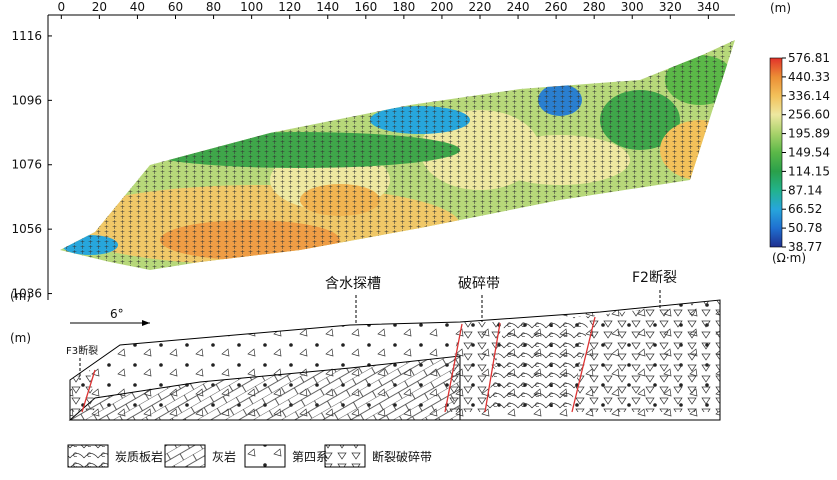  Describe the element at coordinates (82, 350) in the screenshot. I see `f3-label: F3断裂` at that location.